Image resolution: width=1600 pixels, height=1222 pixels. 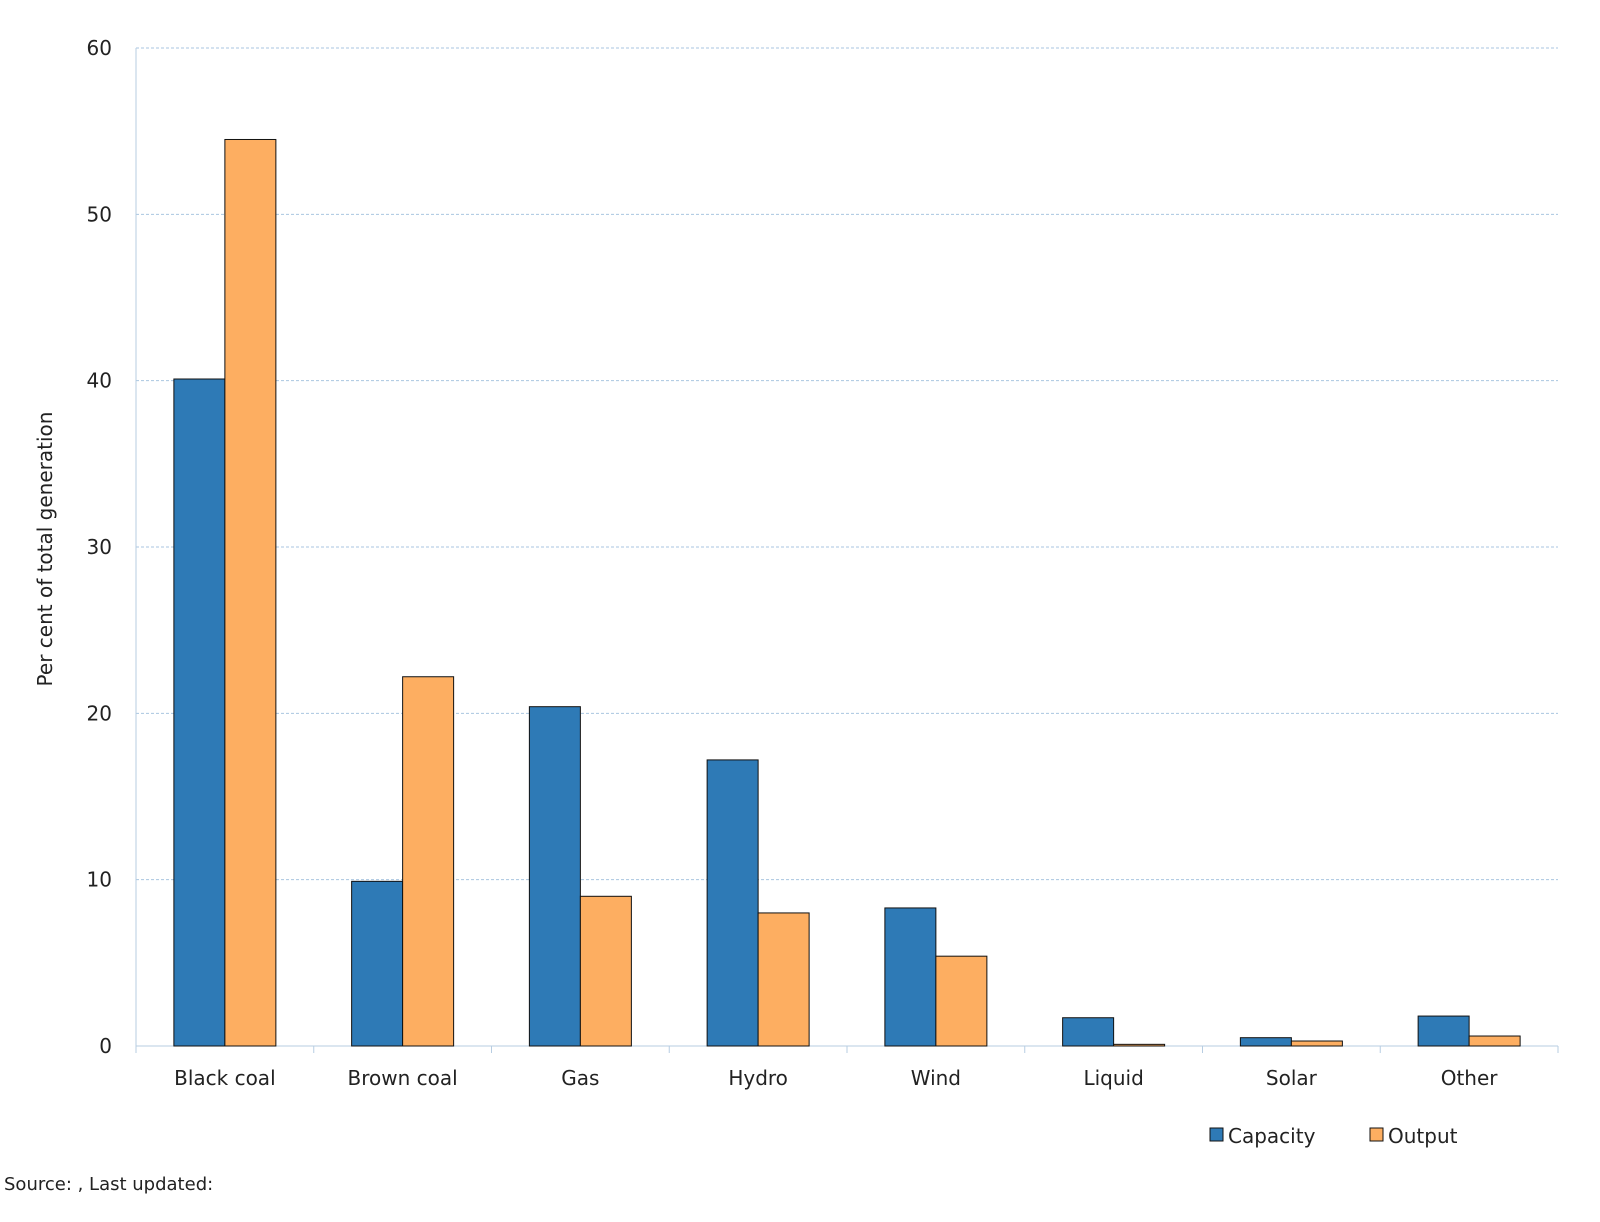 I want to click on x-tick-label: Wind, so click(x=936, y=1078).